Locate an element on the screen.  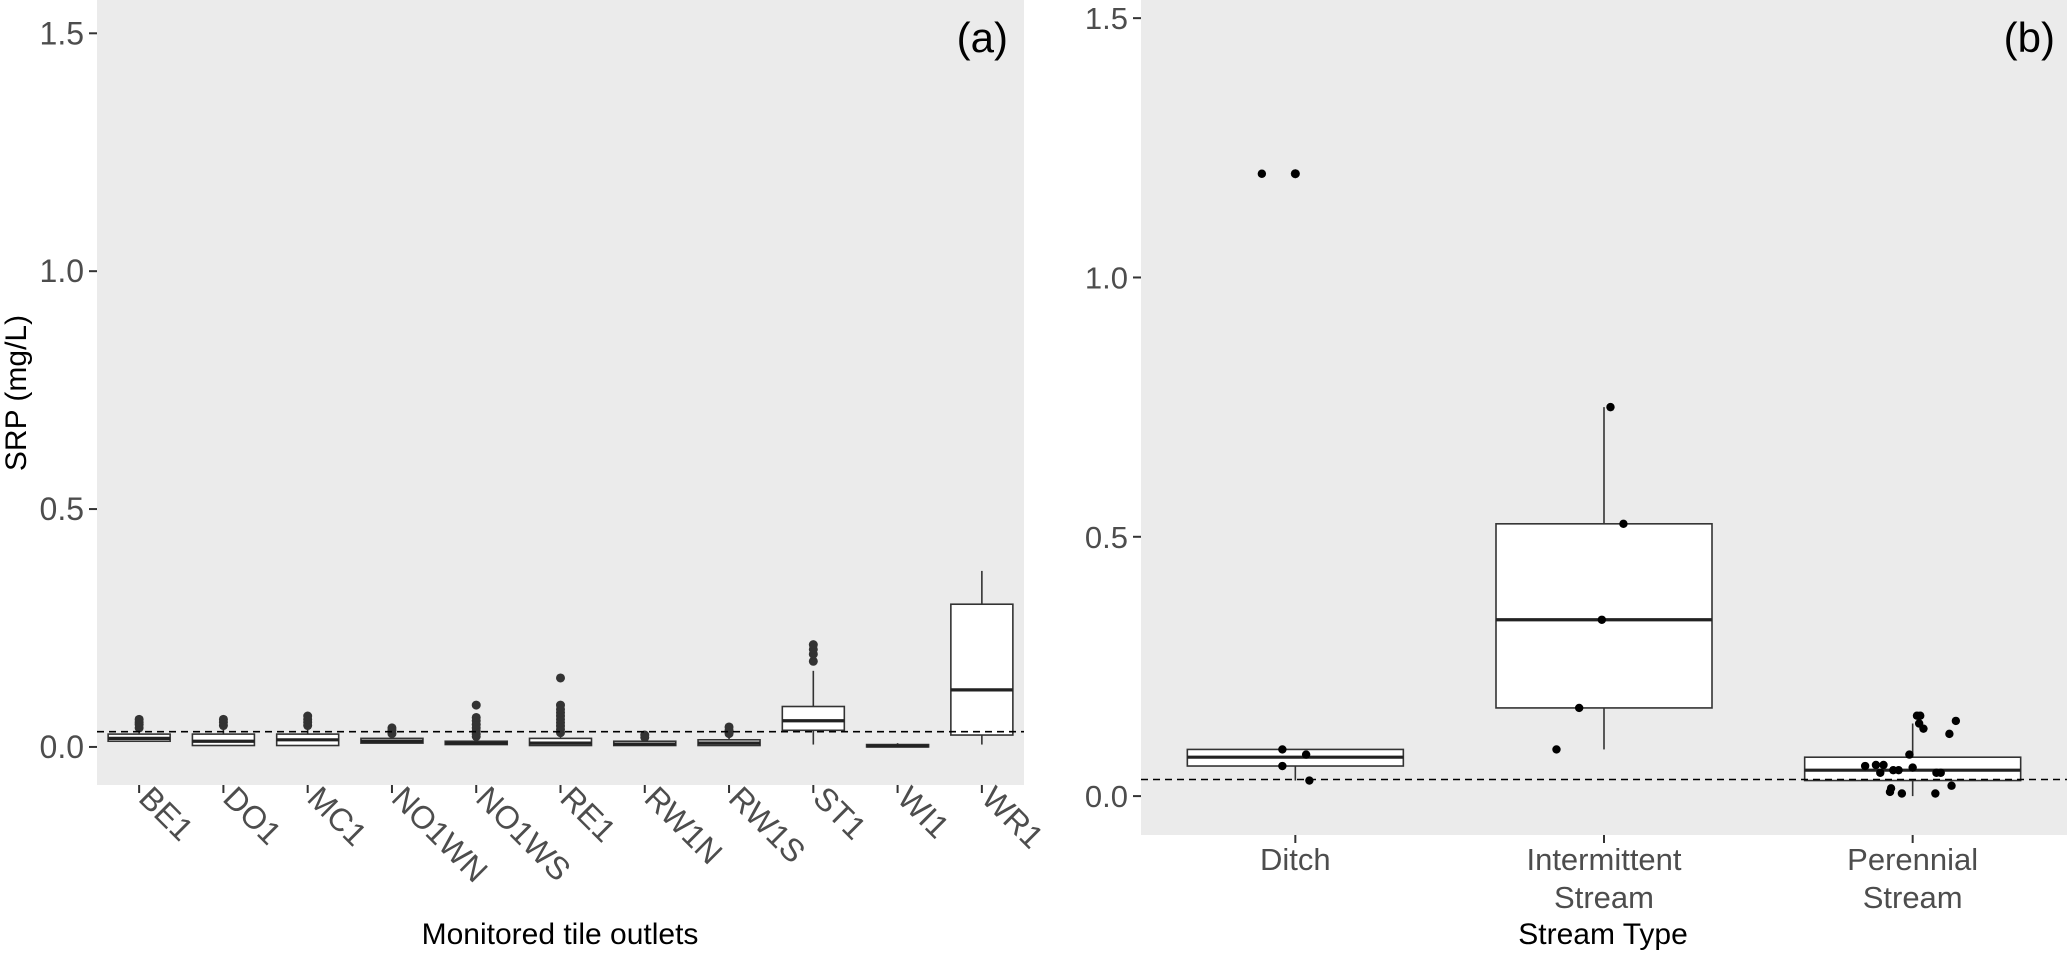
x-axis-b: Ditch Intermittent Stream Perennial Stream is located at coordinates (1619, 875).